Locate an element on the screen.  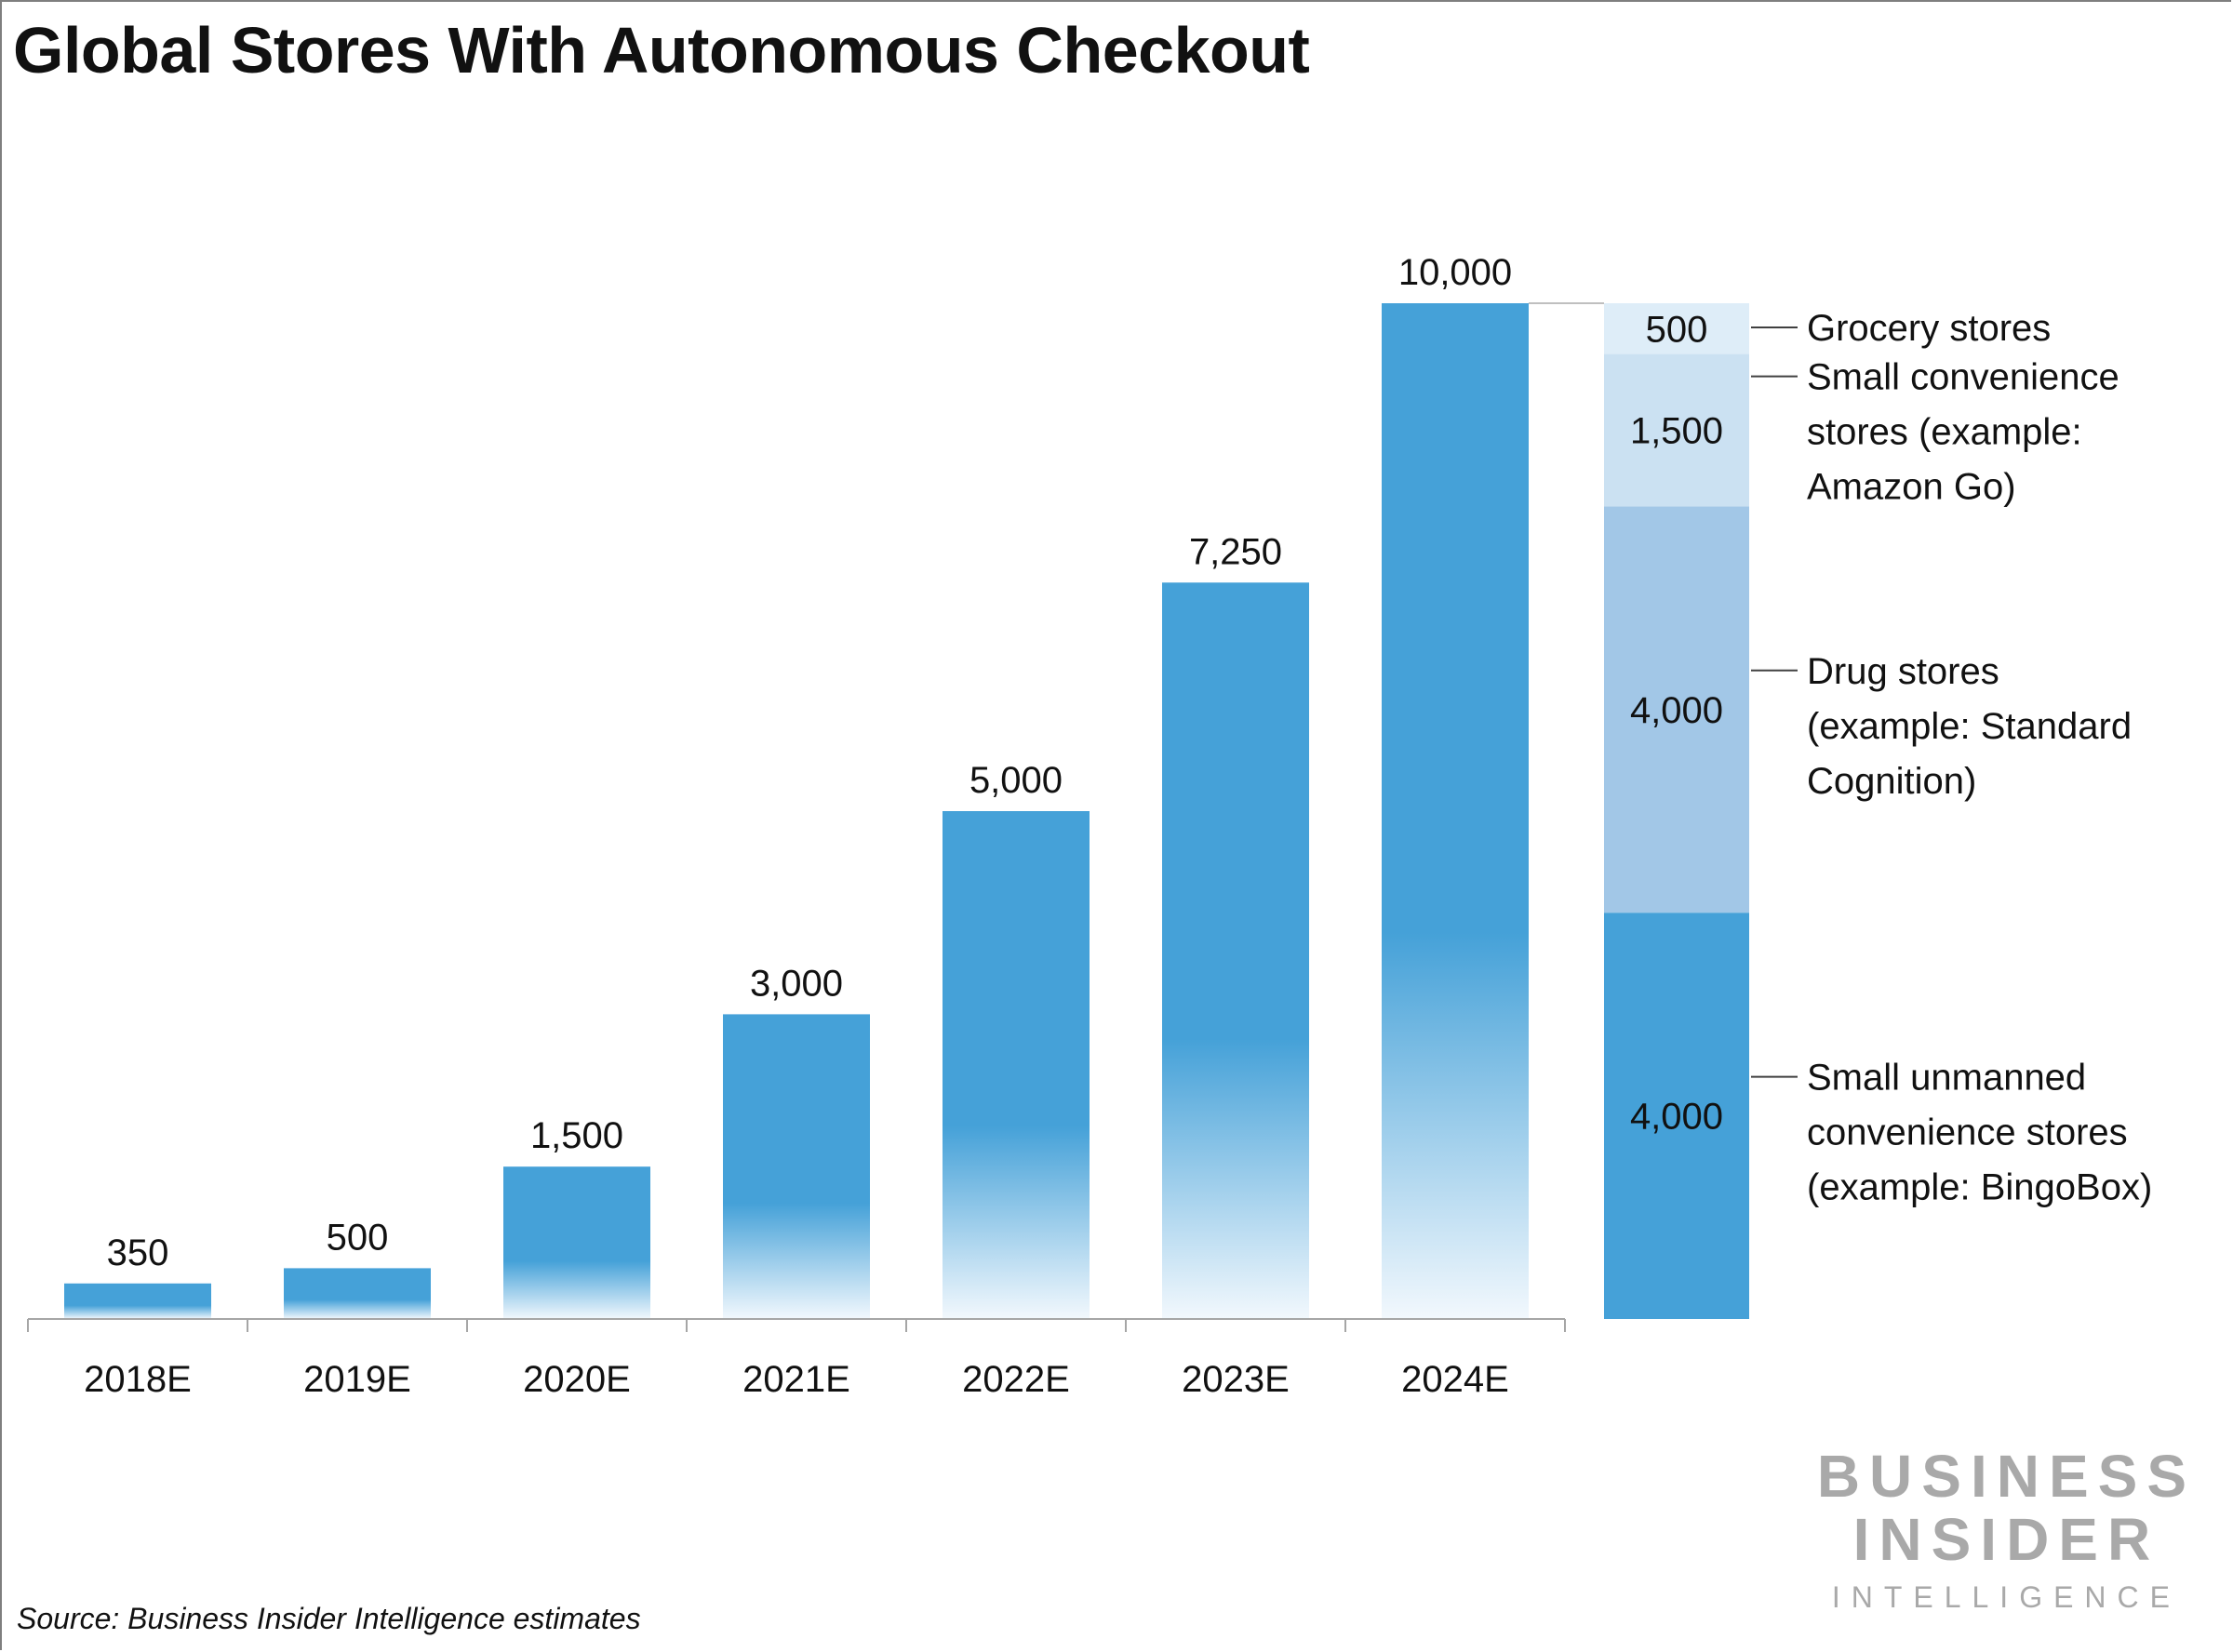
stack-category-label-0-line-1: convenience stores is located at coordinates (1967, 1132).